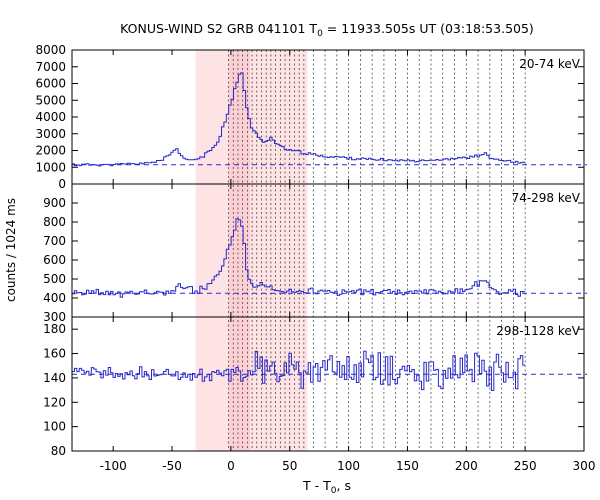  Describe the element at coordinates (584, 466) in the screenshot. I see `x-tick-label-8: 300` at that location.